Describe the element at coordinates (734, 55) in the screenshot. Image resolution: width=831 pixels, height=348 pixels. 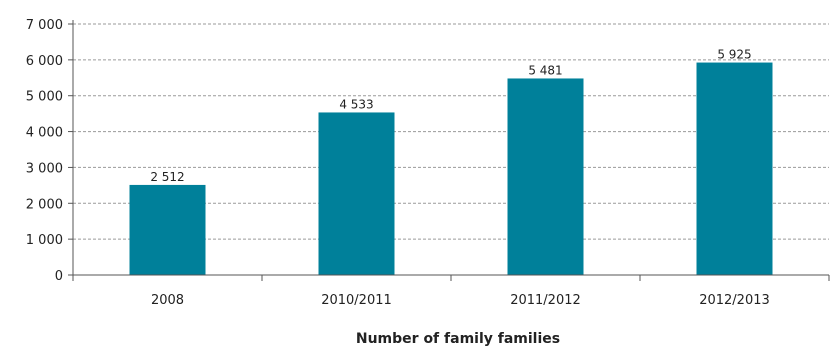
I see `bar-value-label: 5 925` at that location.